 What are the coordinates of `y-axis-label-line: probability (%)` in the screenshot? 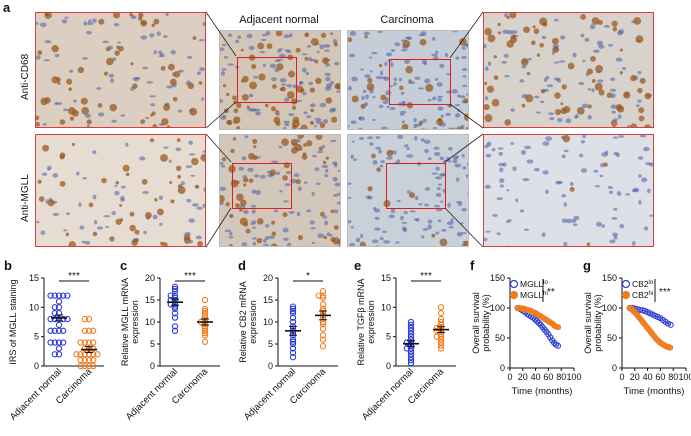 It's located at (598, 323).